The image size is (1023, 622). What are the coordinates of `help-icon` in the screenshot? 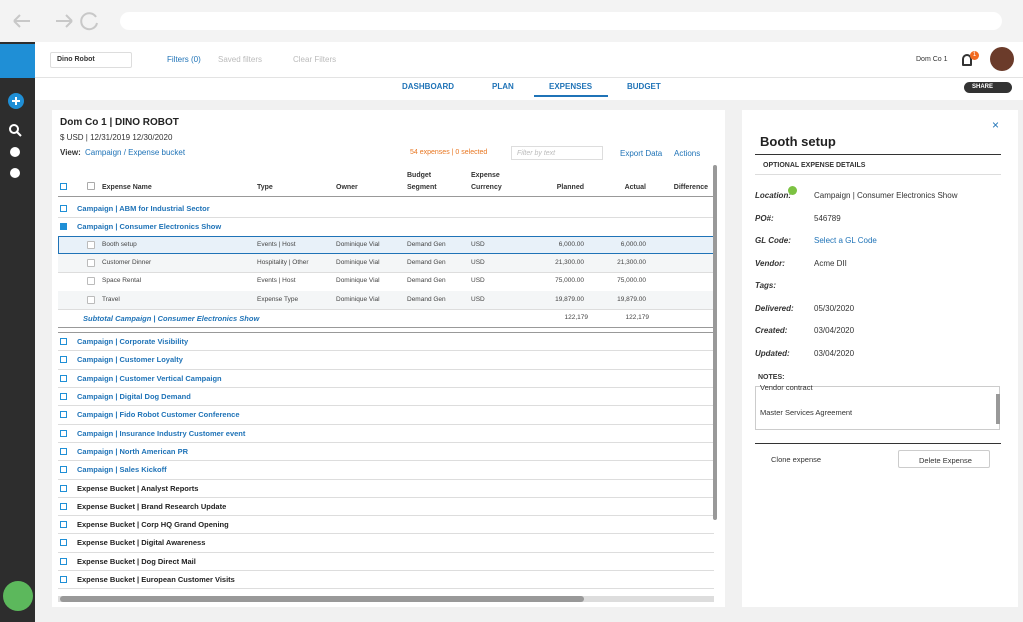 It's located at (792, 190).